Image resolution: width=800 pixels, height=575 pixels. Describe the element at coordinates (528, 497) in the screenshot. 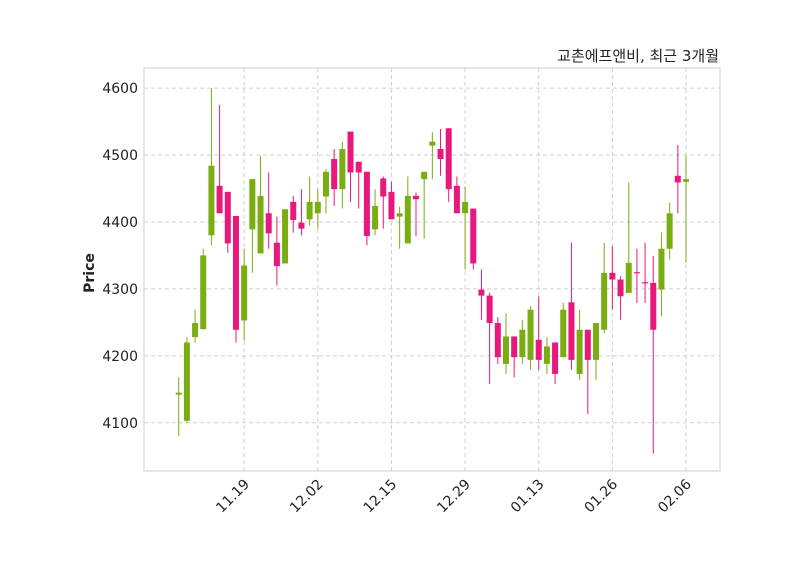

I see `x-tick-label: 01.13` at that location.